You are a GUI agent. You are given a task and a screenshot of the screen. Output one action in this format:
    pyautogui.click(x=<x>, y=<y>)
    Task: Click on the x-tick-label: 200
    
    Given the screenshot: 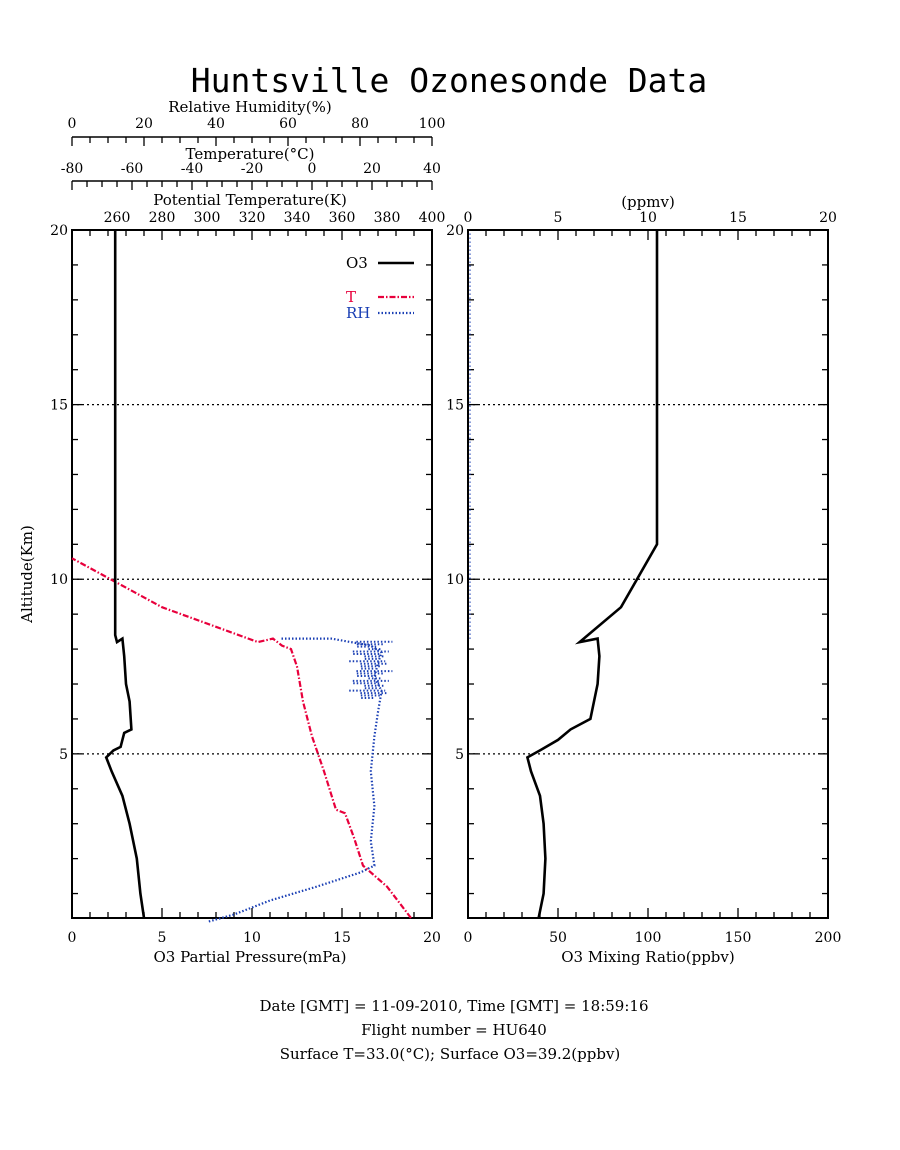 What is the action you would take?
    pyautogui.click(x=828, y=938)
    